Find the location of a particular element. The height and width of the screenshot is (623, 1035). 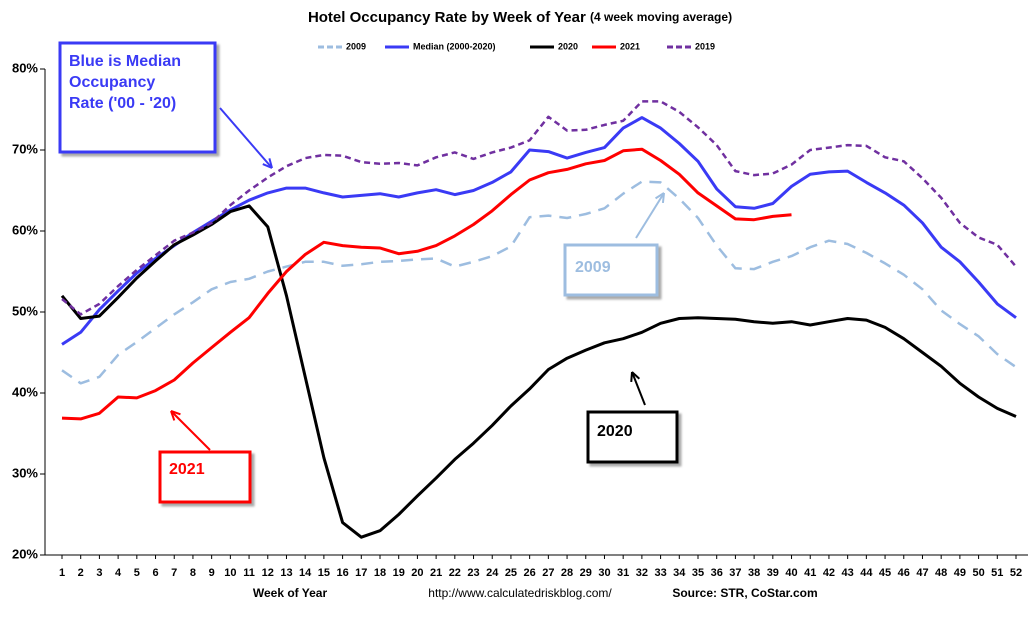

x-tick-label: 22 is located at coordinates (455, 573).